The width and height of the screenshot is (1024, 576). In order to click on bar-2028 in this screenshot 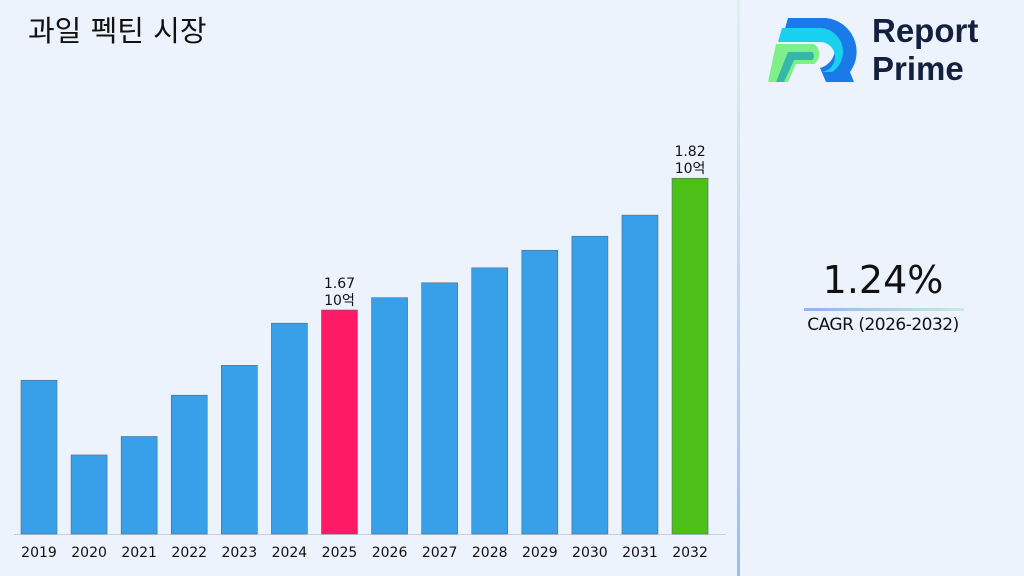, I will do `click(490, 401)`.